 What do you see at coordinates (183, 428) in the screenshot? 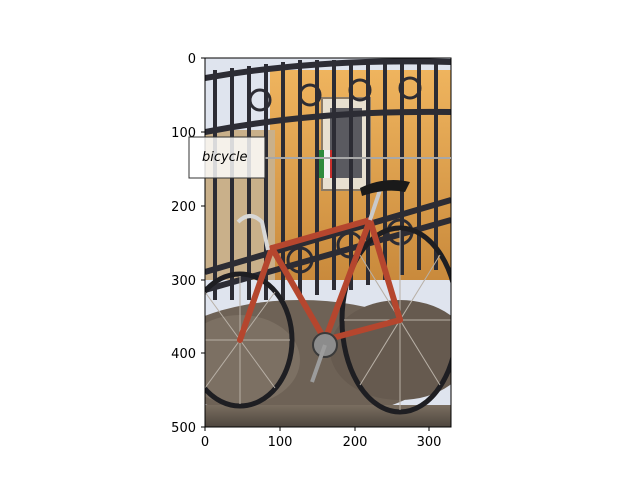
I see `y-tick-label: 500` at bounding box center [183, 428].